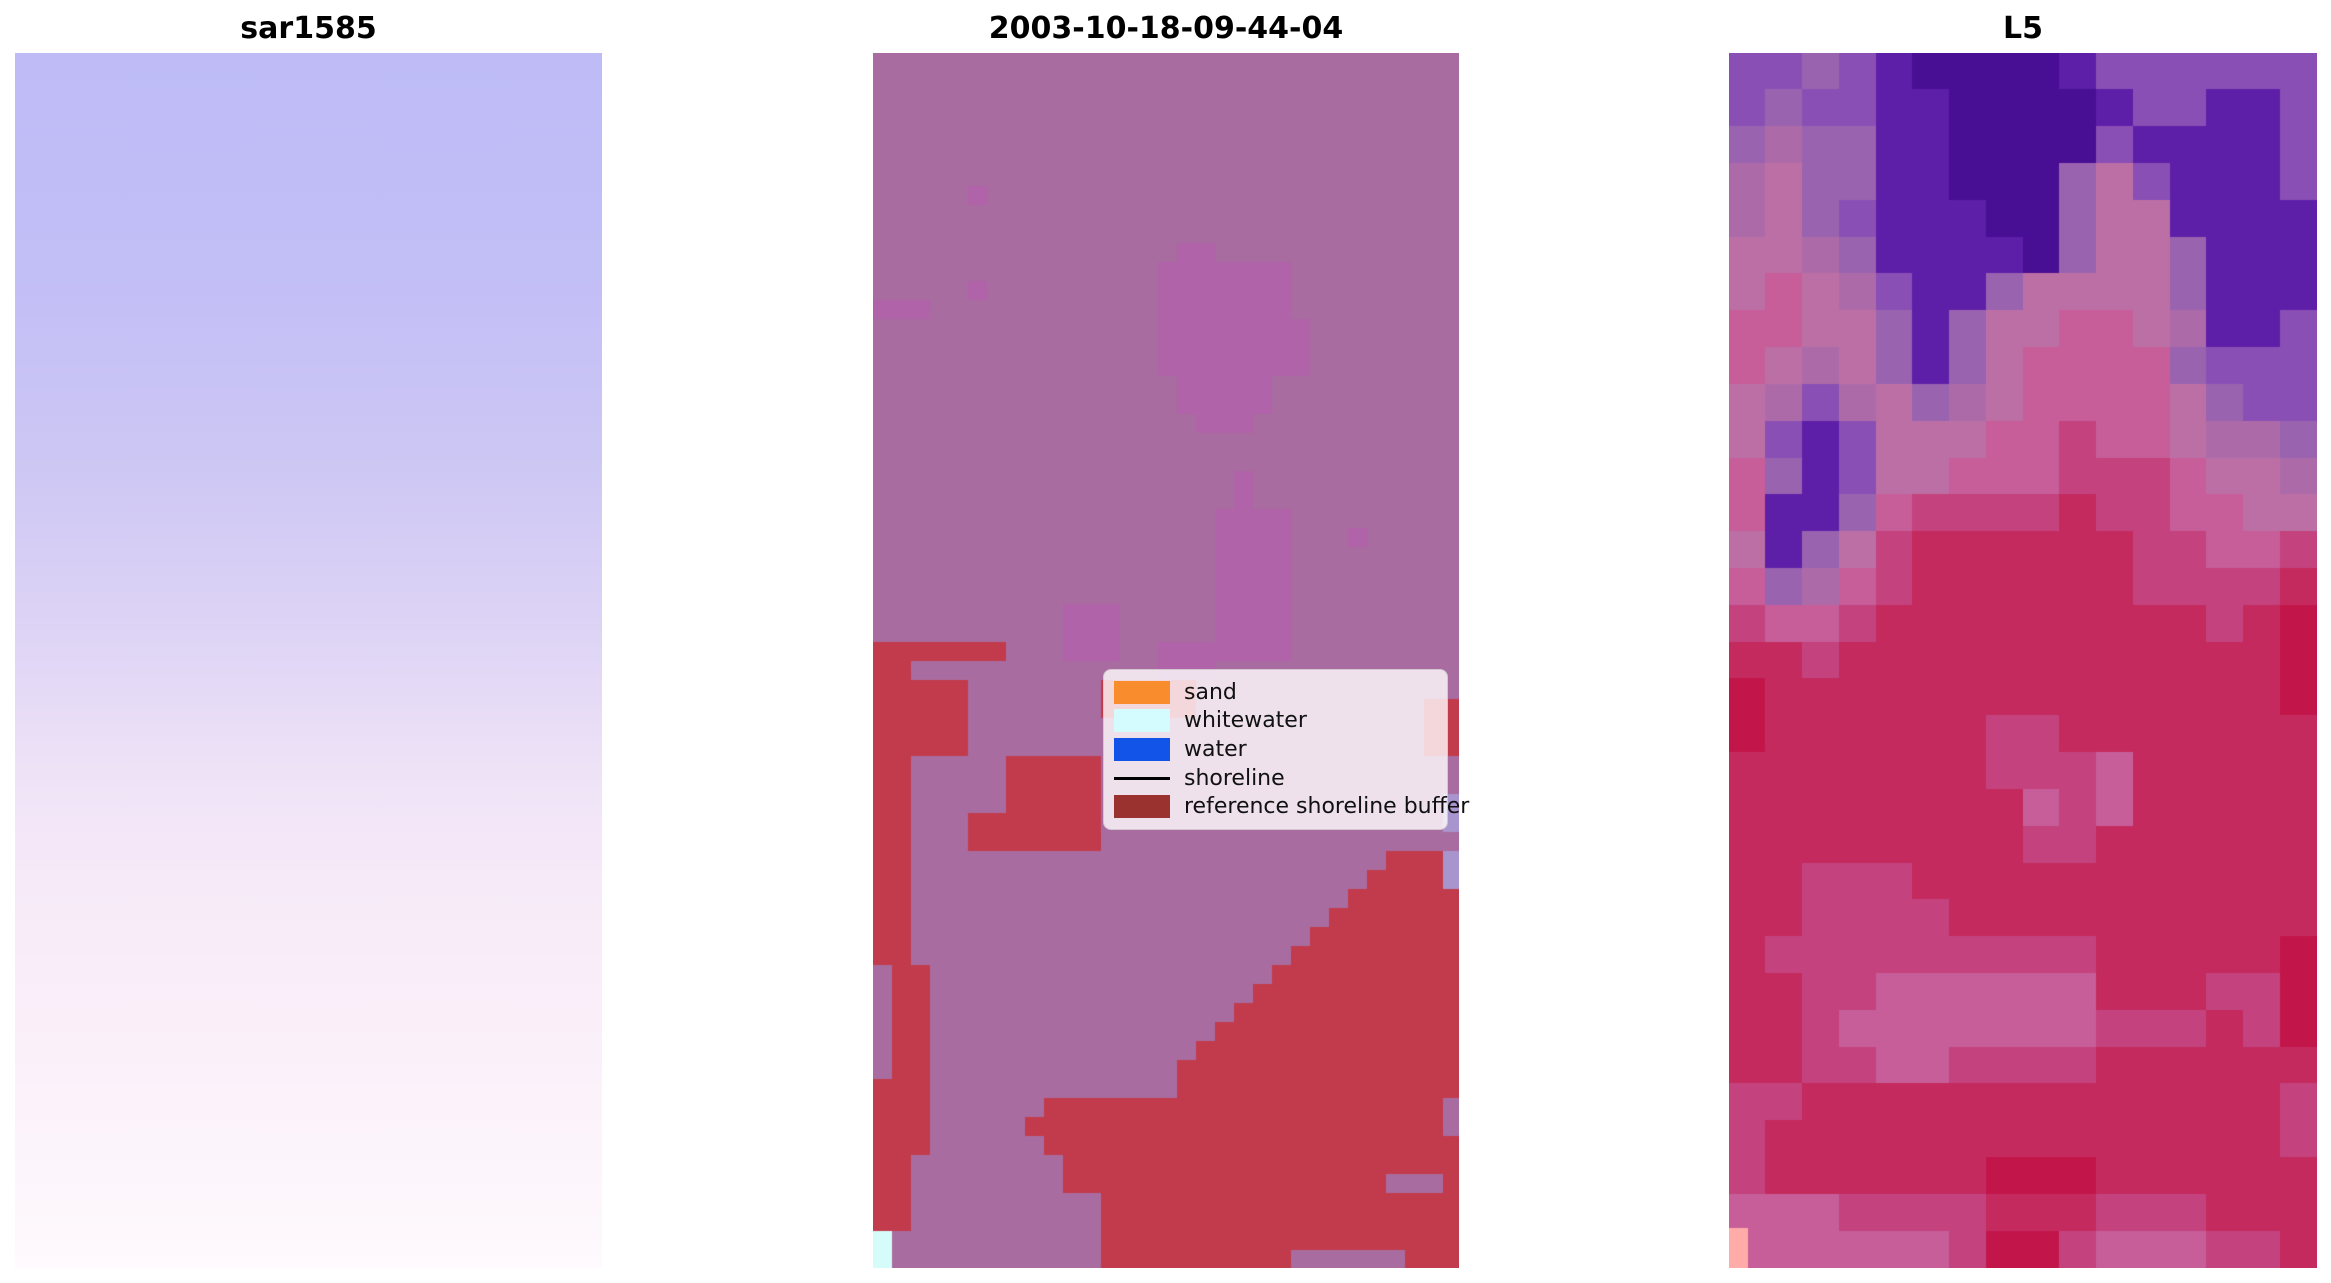 This screenshot has width=2331, height=1283. Describe the element at coordinates (1142, 778) in the screenshot. I see `legend-line-swatch` at that location.